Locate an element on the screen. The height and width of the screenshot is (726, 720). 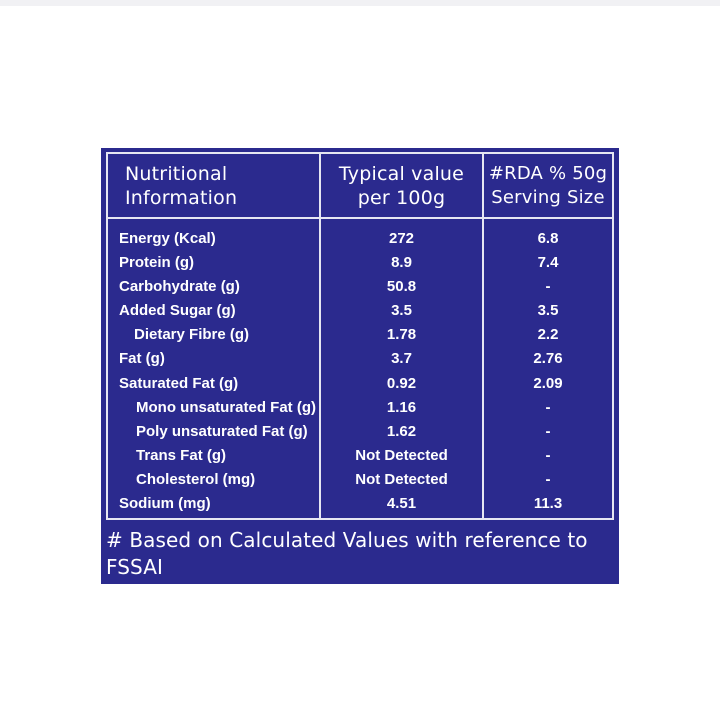
nutrient-label: Dietary Fibre (g) is located at coordinates (192, 335).